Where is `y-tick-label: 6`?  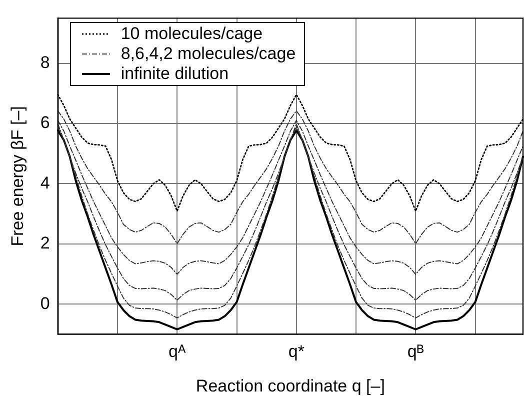
y-tick-label: 6 is located at coordinates (45, 122).